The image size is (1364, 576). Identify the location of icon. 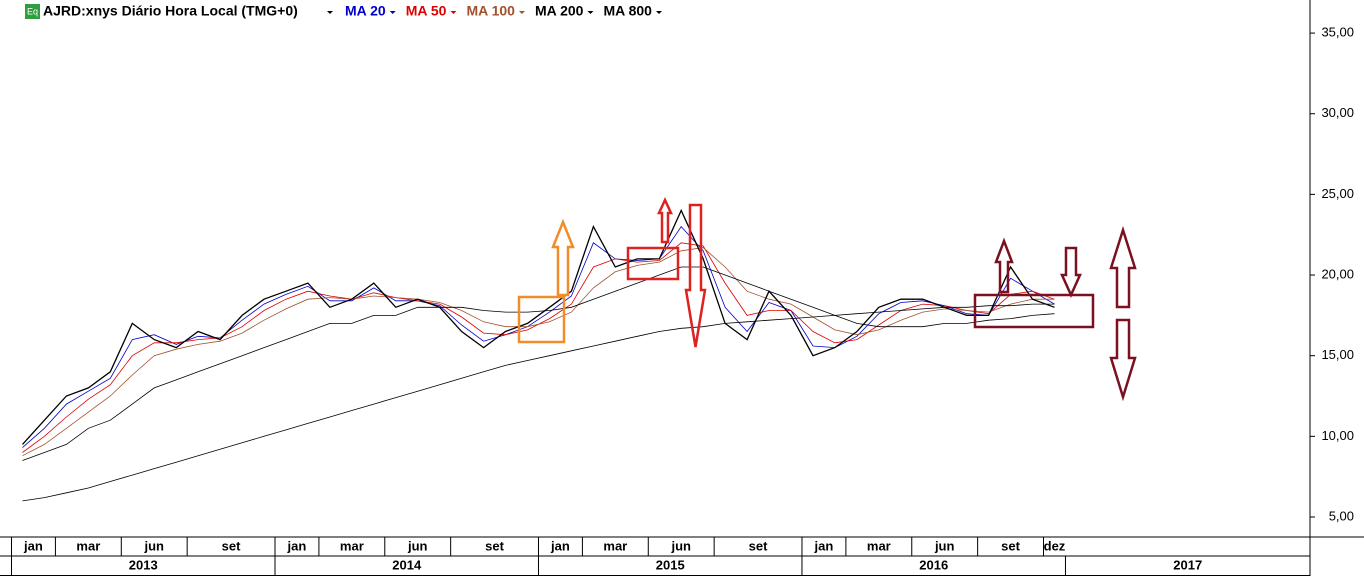
(32, 11).